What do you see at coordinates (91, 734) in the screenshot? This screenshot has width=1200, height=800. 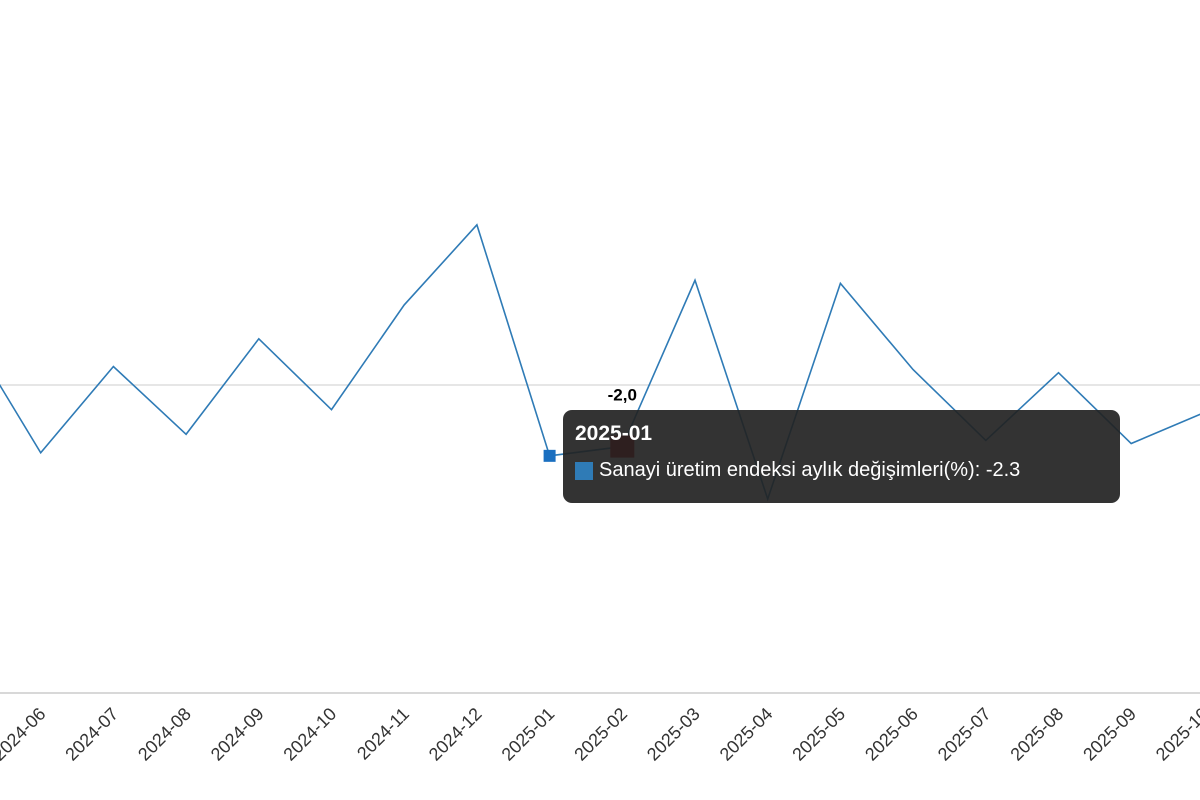 I see `x-tick-label: 2024-07` at bounding box center [91, 734].